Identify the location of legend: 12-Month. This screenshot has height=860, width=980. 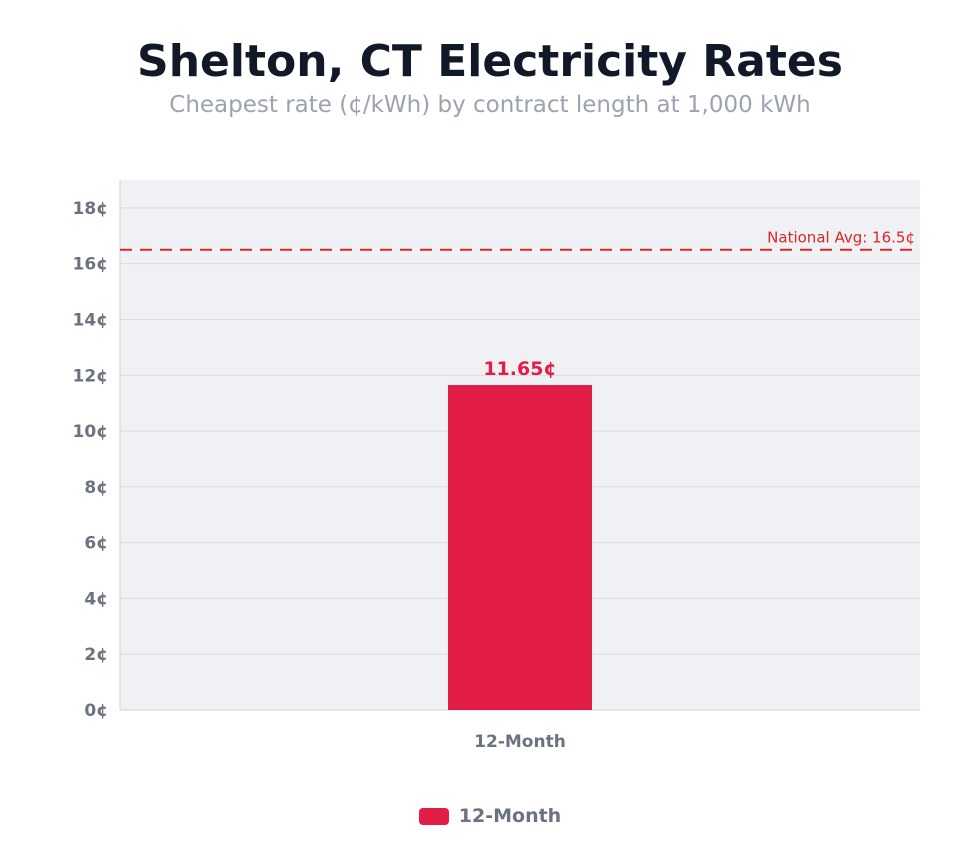
(490, 816).